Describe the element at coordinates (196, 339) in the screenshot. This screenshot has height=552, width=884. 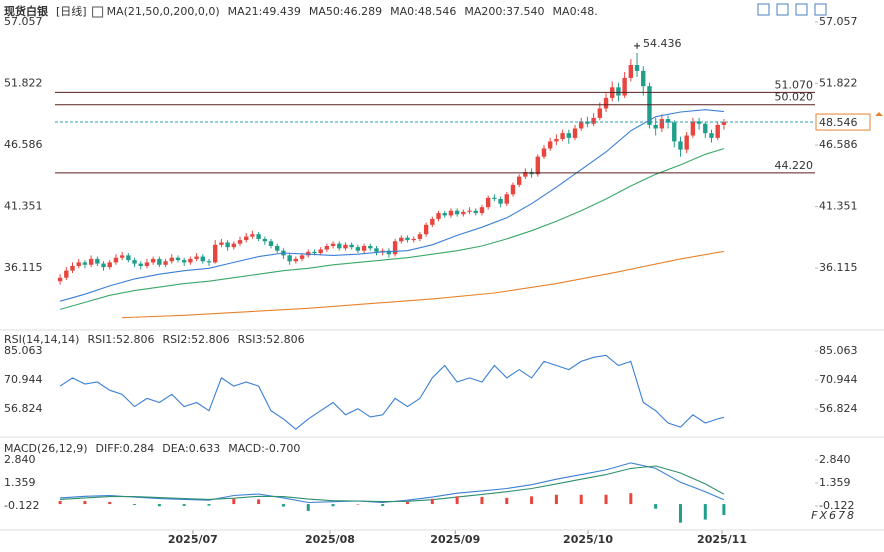
I see `legend-entry: RSI2:52.806` at that location.